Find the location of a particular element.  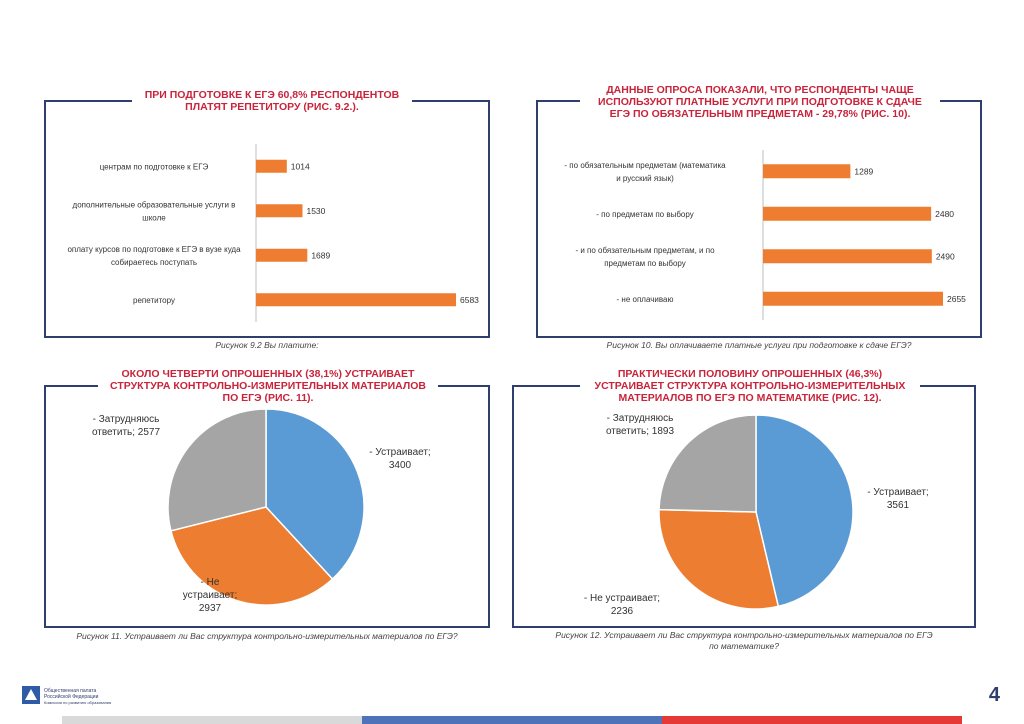

pie-slice-label: ответить; 1893 is located at coordinates (640, 431).